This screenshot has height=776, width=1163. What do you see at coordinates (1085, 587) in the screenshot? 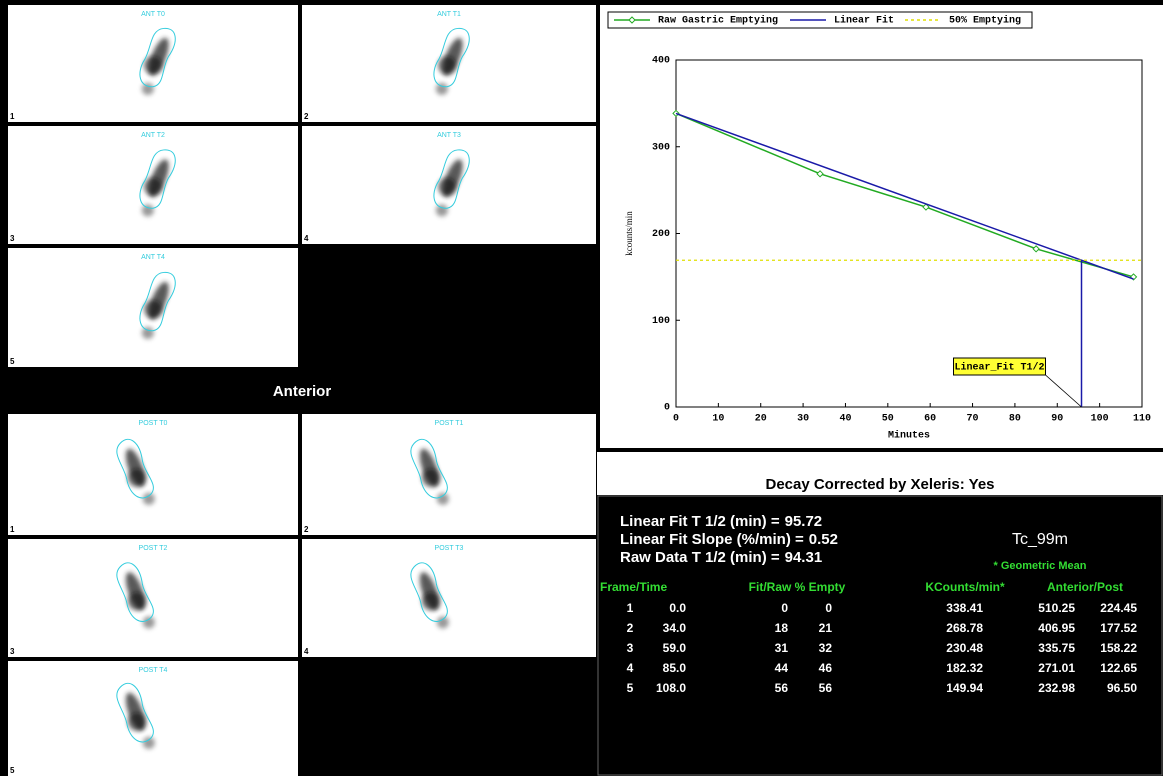
I see `table-header: Anterior/Post` at bounding box center [1085, 587].